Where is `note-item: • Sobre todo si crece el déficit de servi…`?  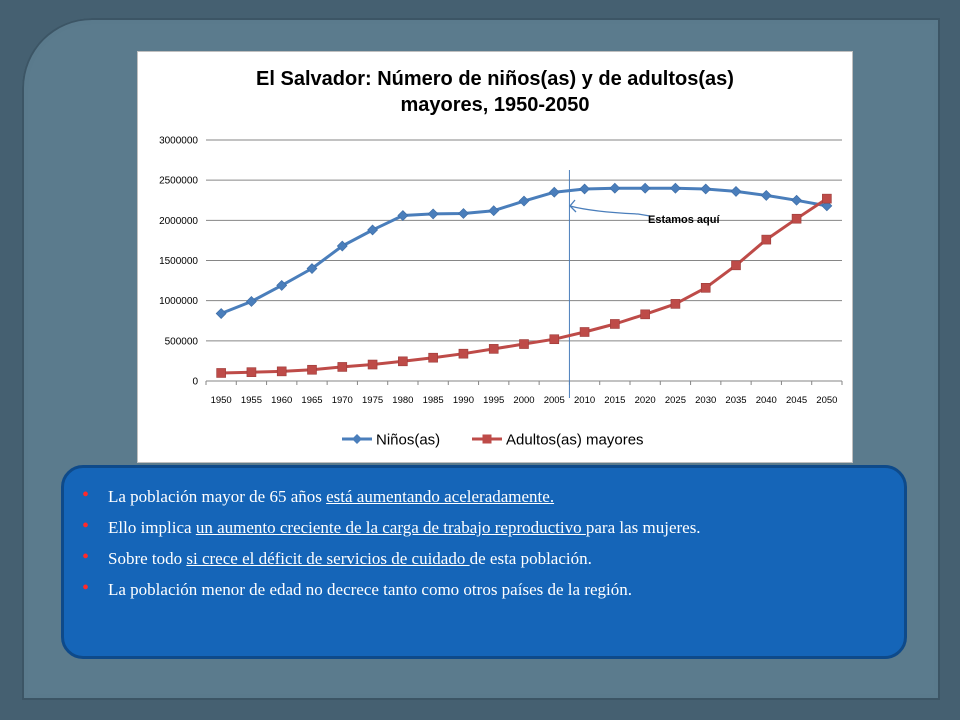 note-item: • Sobre todo si crece el déficit de servi… is located at coordinates (483, 558).